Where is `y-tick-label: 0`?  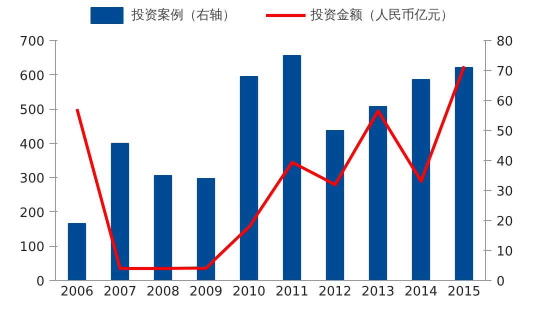 y-tick-label: 0 is located at coordinates (40, 282).